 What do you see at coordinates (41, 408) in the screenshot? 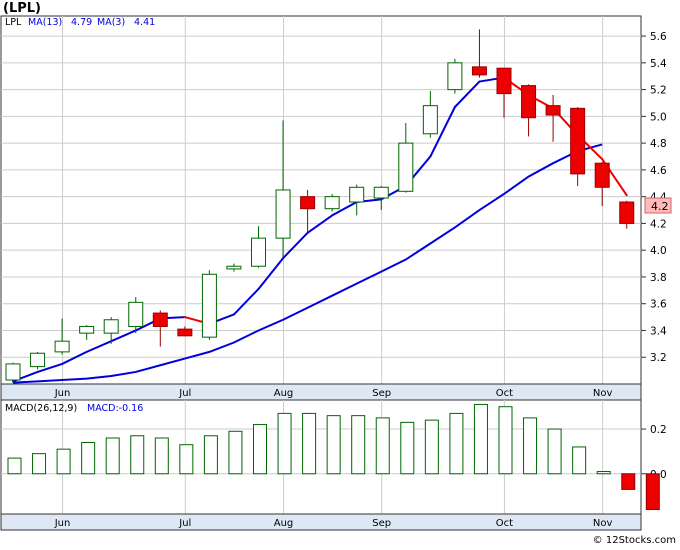
I see `macd-title: MACD(26,12,9)` at bounding box center [41, 408].